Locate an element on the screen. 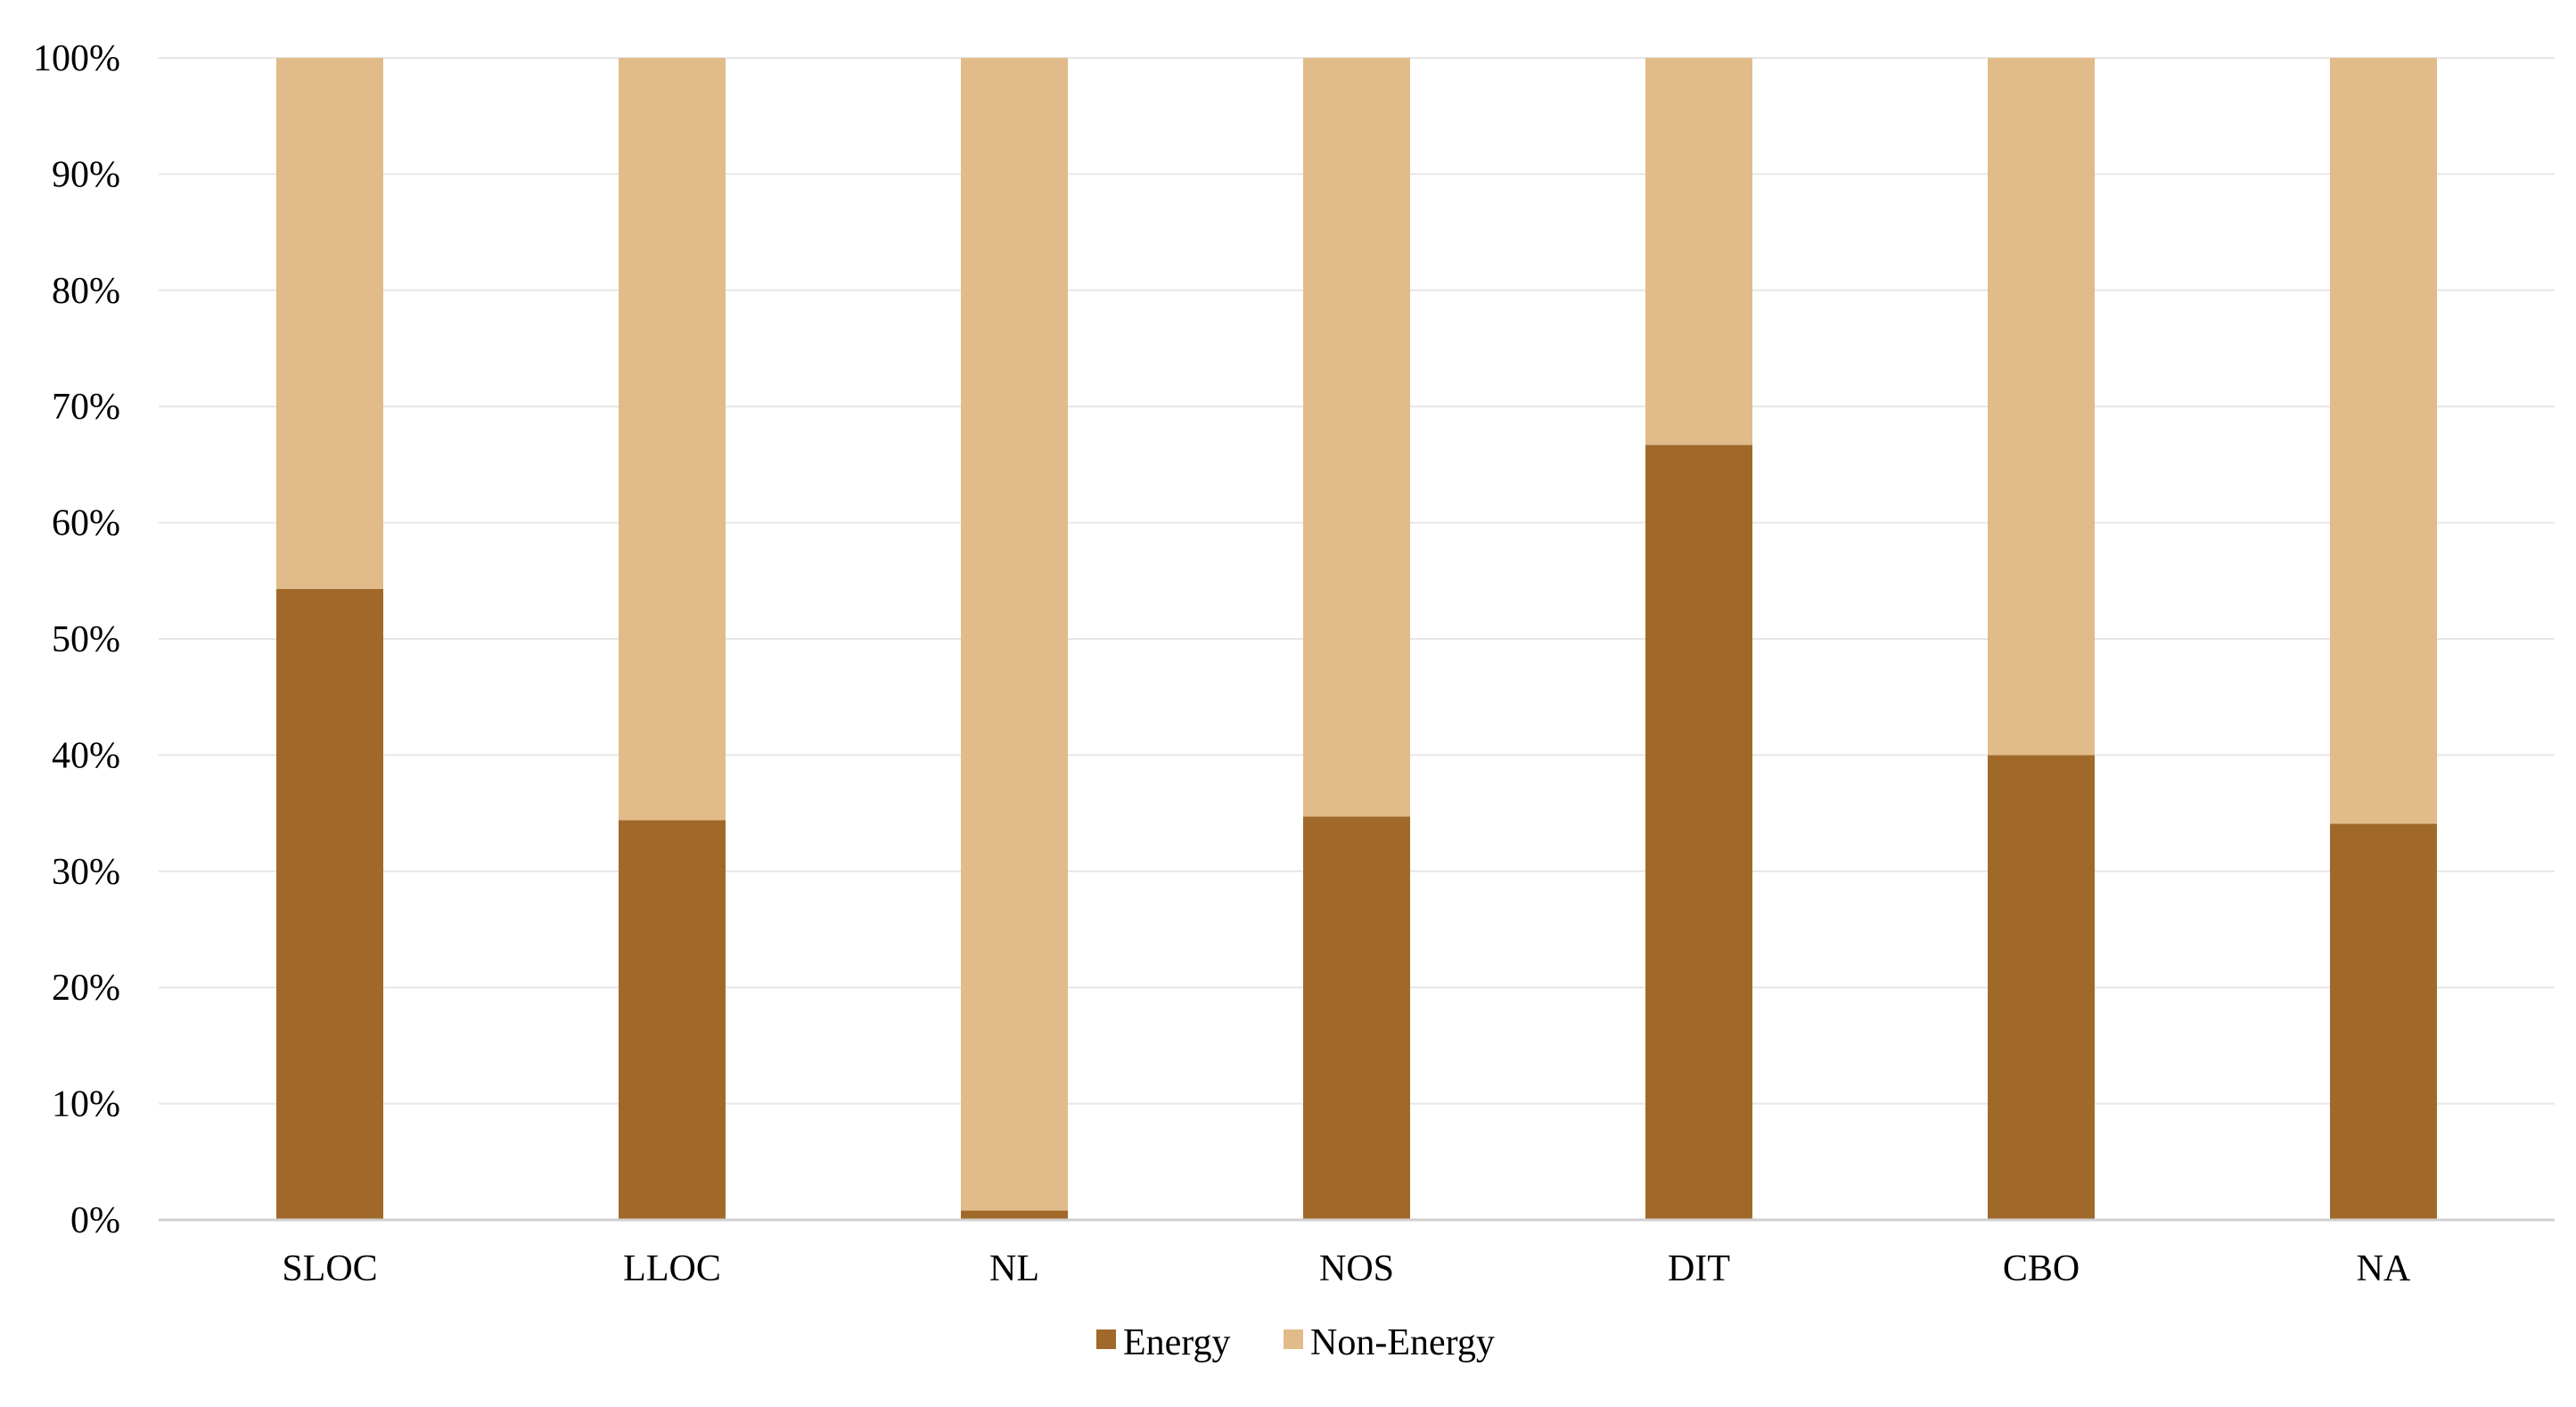 This screenshot has height=1407, width=2576. y-tick-label: 0% is located at coordinates (95, 1220).